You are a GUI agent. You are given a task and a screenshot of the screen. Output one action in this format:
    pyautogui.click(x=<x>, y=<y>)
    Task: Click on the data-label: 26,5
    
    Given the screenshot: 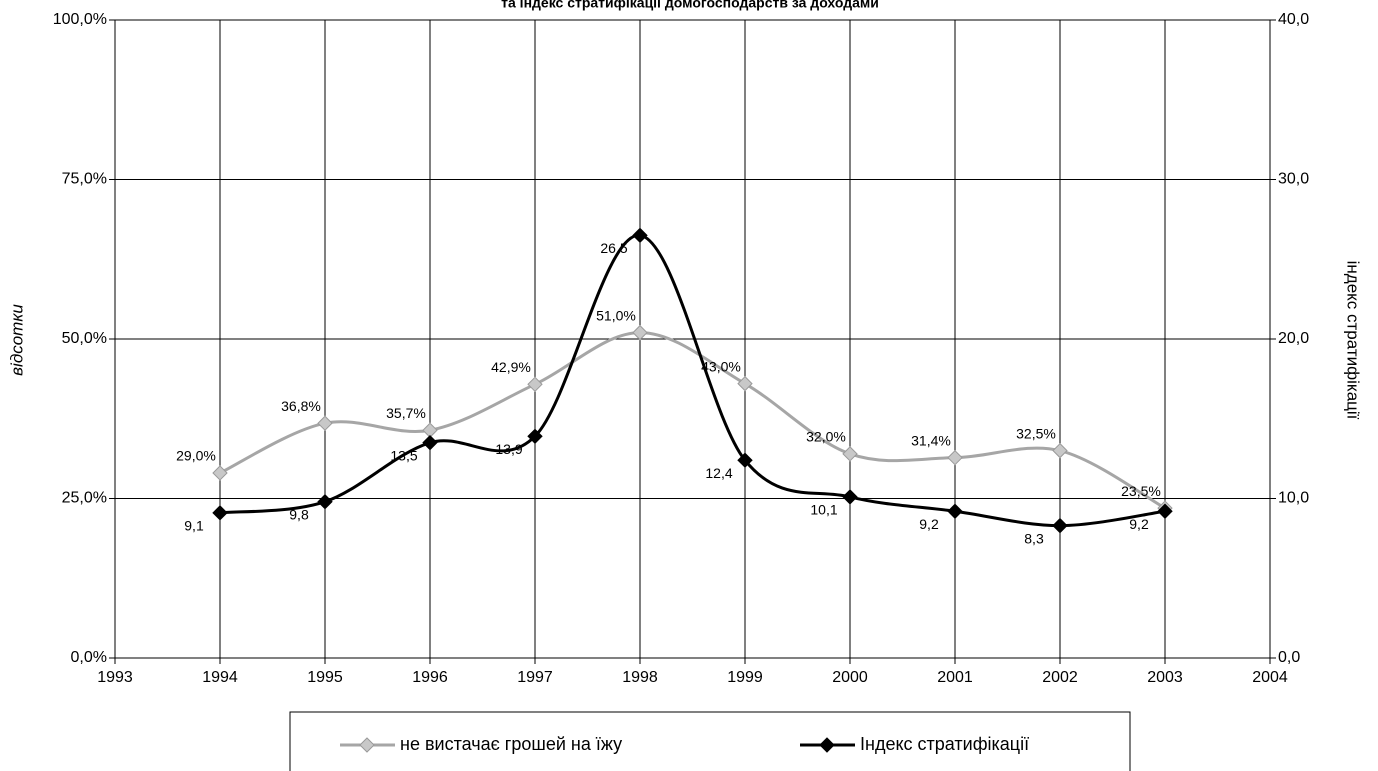 What is the action you would take?
    pyautogui.click(x=613, y=248)
    